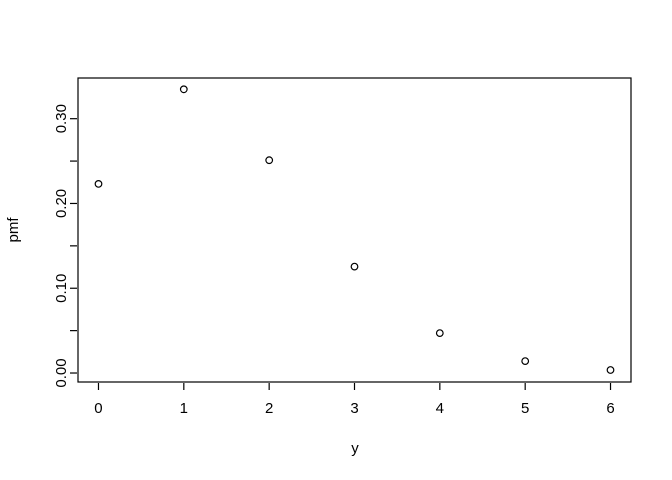 This screenshot has height=480, width=672. What do you see at coordinates (440, 408) in the screenshot?
I see `x-tick-label: 4` at bounding box center [440, 408].